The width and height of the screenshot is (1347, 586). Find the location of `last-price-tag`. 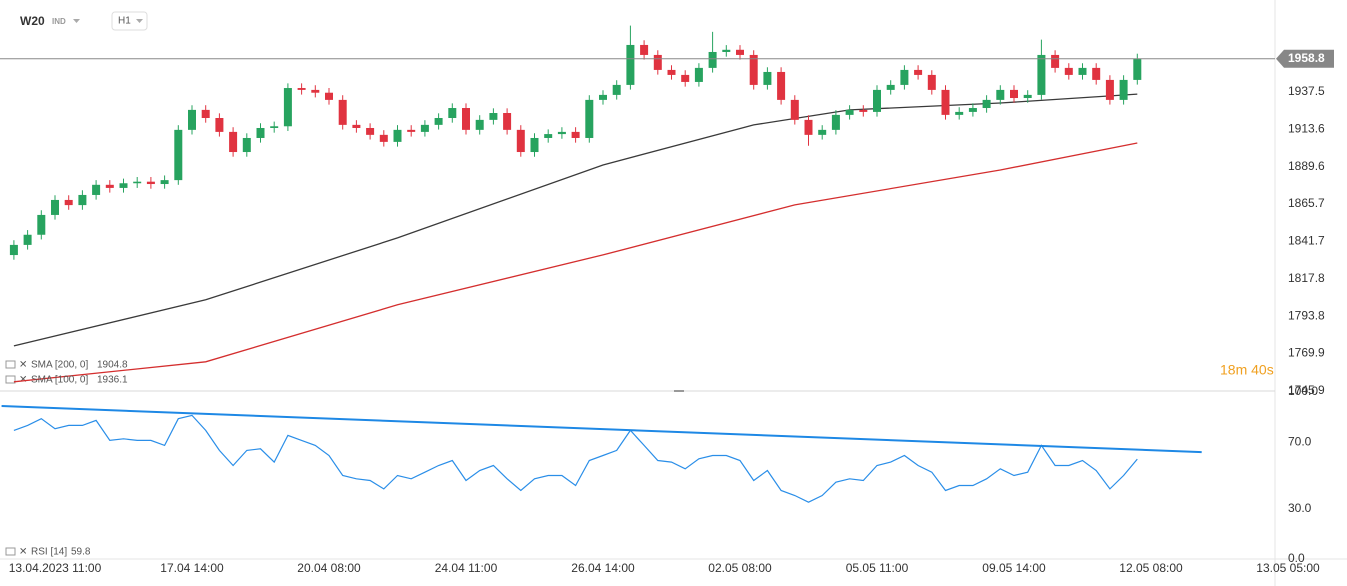

last-price-tag is located at coordinates (1305, 58).